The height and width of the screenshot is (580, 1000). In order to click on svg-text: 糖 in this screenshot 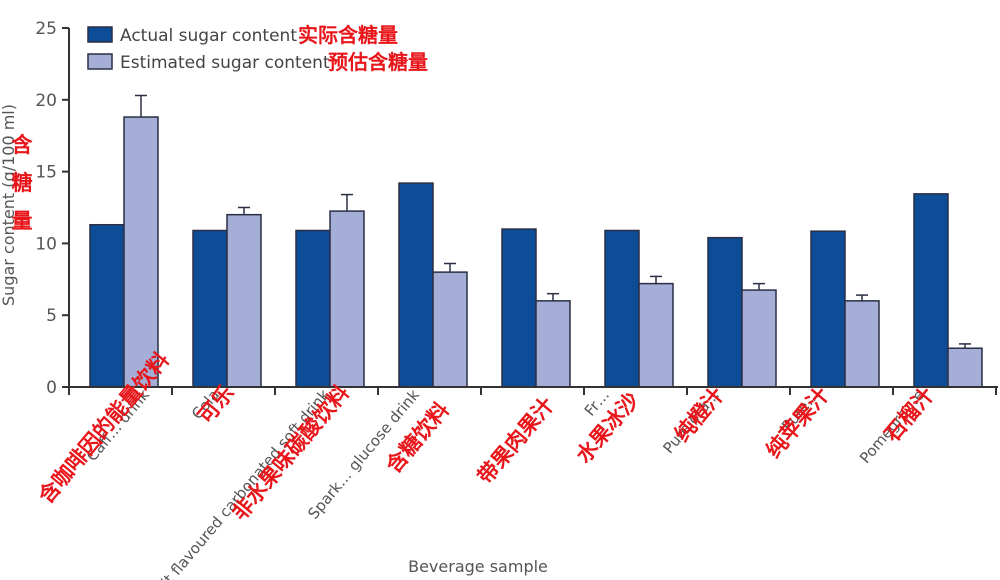, I will do `click(22, 183)`.